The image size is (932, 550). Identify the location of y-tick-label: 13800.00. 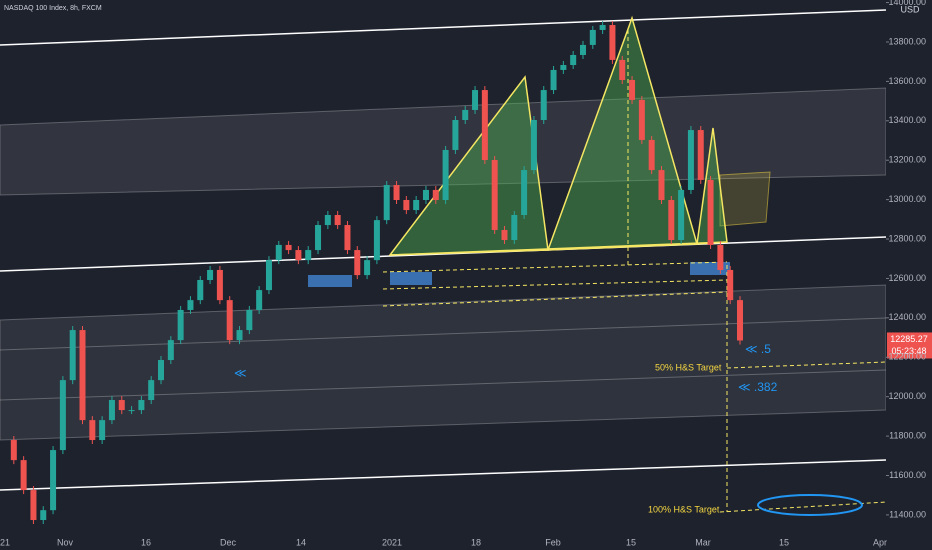
(907, 41).